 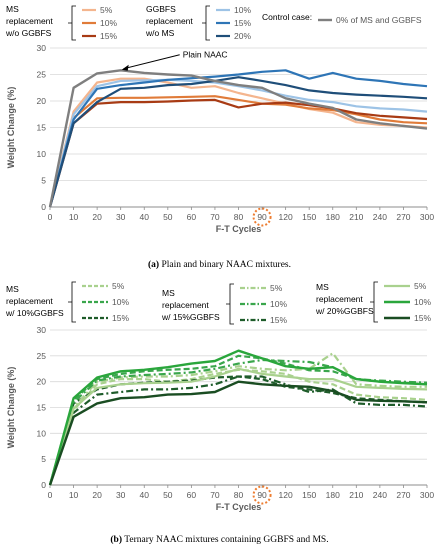 What do you see at coordinates (242, 10) in the screenshot?
I see `chart-a-legend-label: 10%` at bounding box center [242, 10].